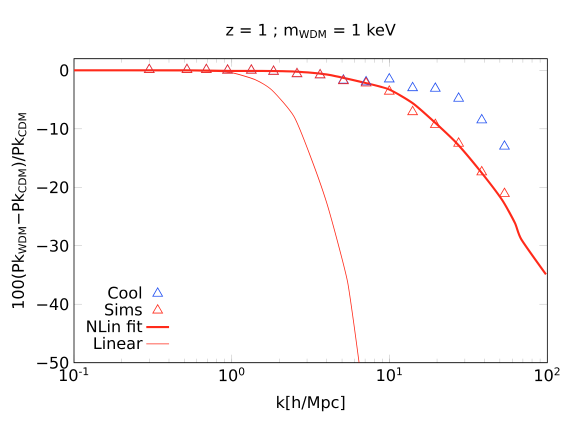 This screenshot has height=430, width=572. What do you see at coordinates (64, 70) in the screenshot?
I see `y-tick-label: 0` at bounding box center [64, 70].